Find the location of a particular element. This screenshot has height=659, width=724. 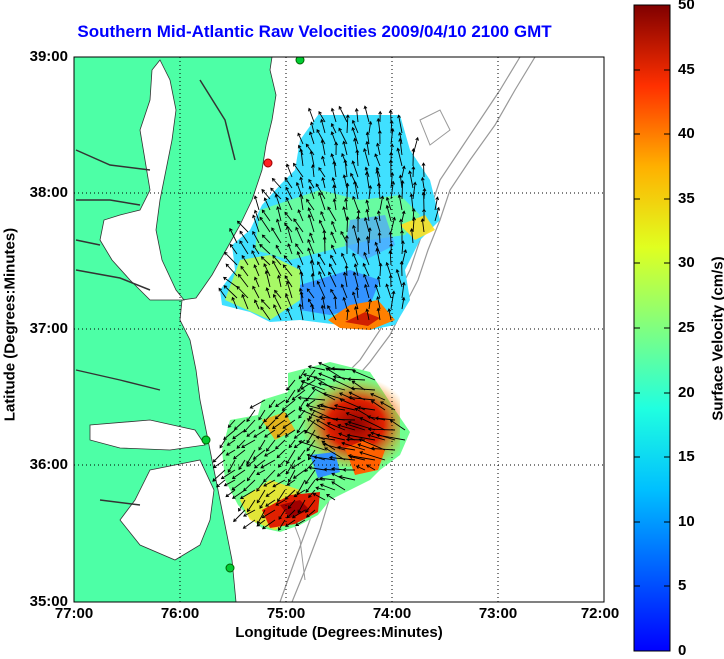

pamlico-sound is located at coordinates (167, 510).